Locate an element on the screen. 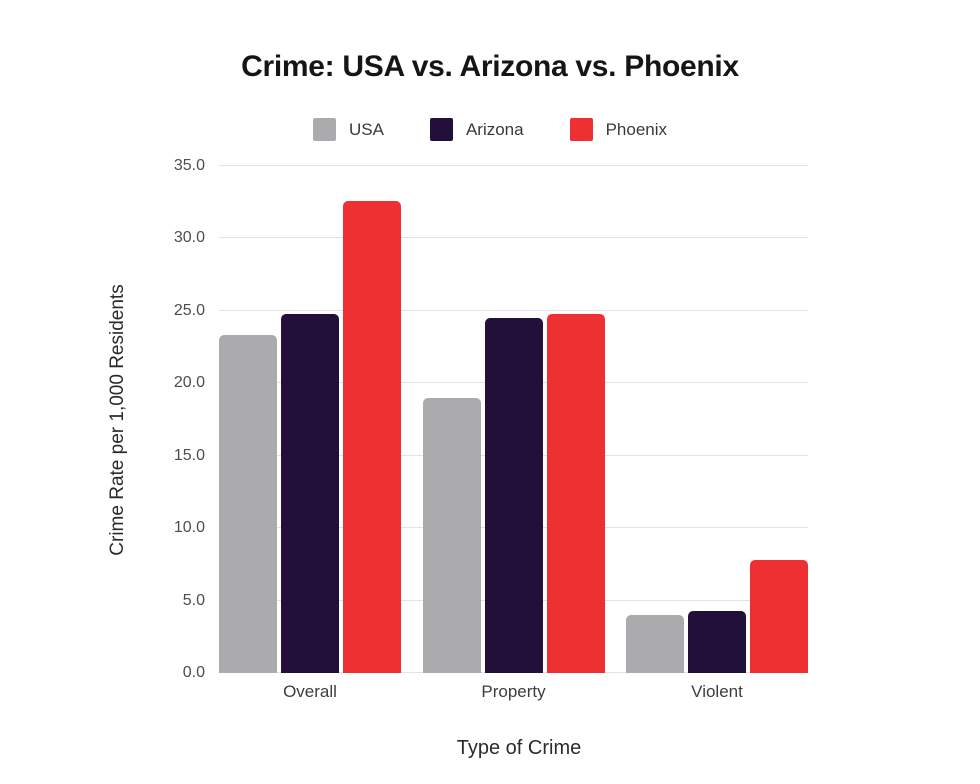  legend-label: USA is located at coordinates (366, 129).